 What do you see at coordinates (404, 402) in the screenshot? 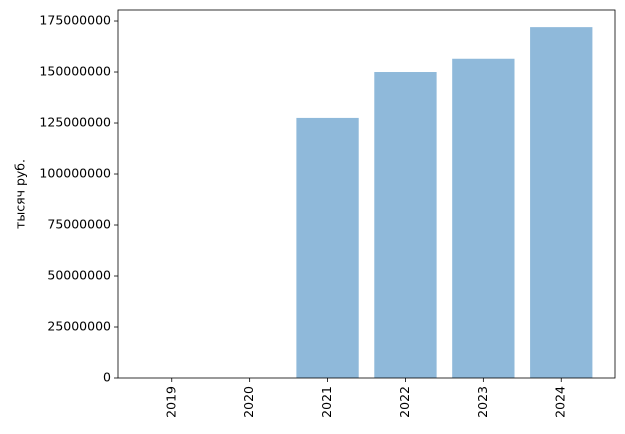
I see `x-tick-label: 2022` at bounding box center [404, 402].